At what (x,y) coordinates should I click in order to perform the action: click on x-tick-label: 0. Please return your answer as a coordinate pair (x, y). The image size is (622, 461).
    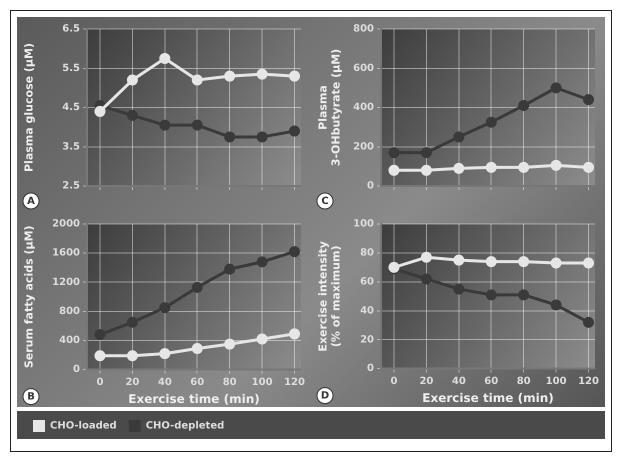
    Looking at the image, I should click on (100, 382).